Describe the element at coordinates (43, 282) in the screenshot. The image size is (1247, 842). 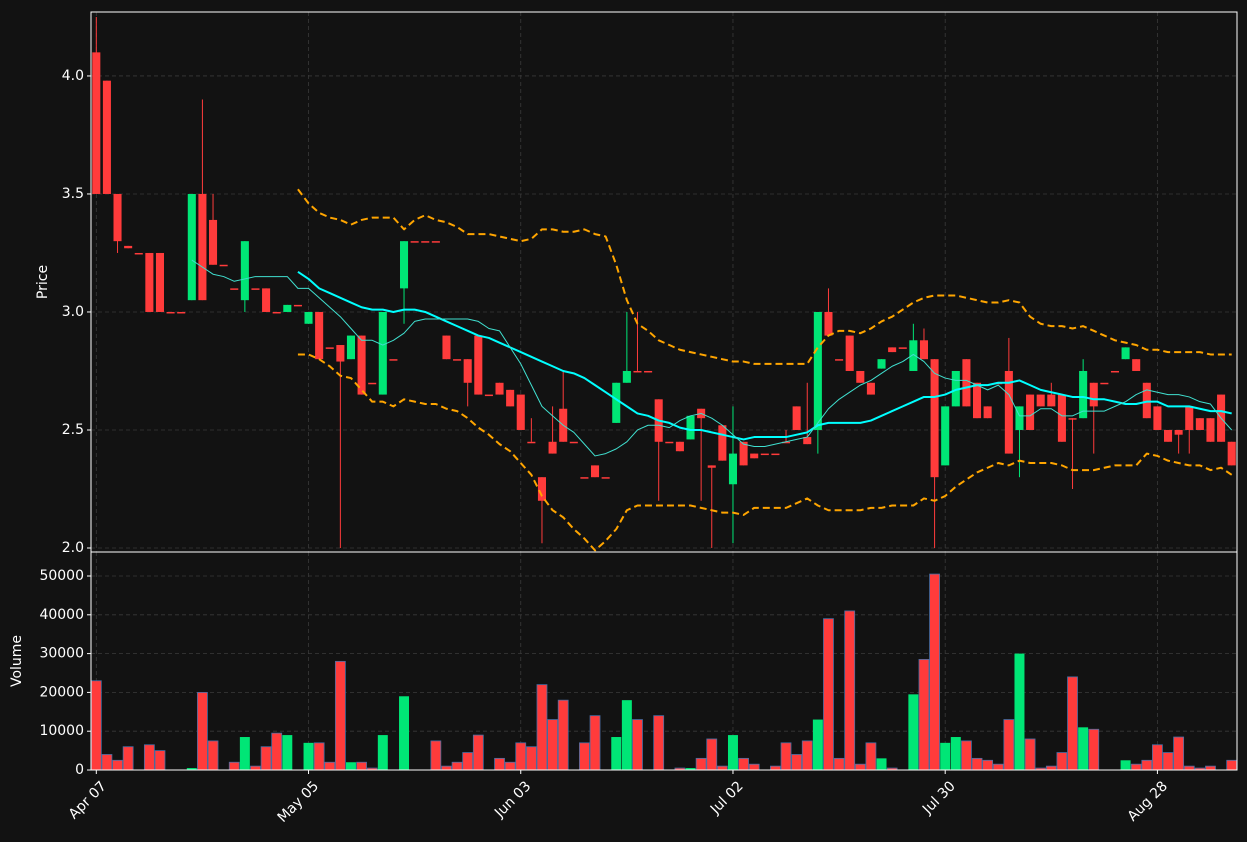
I see `y-axis-label: Price` at that location.